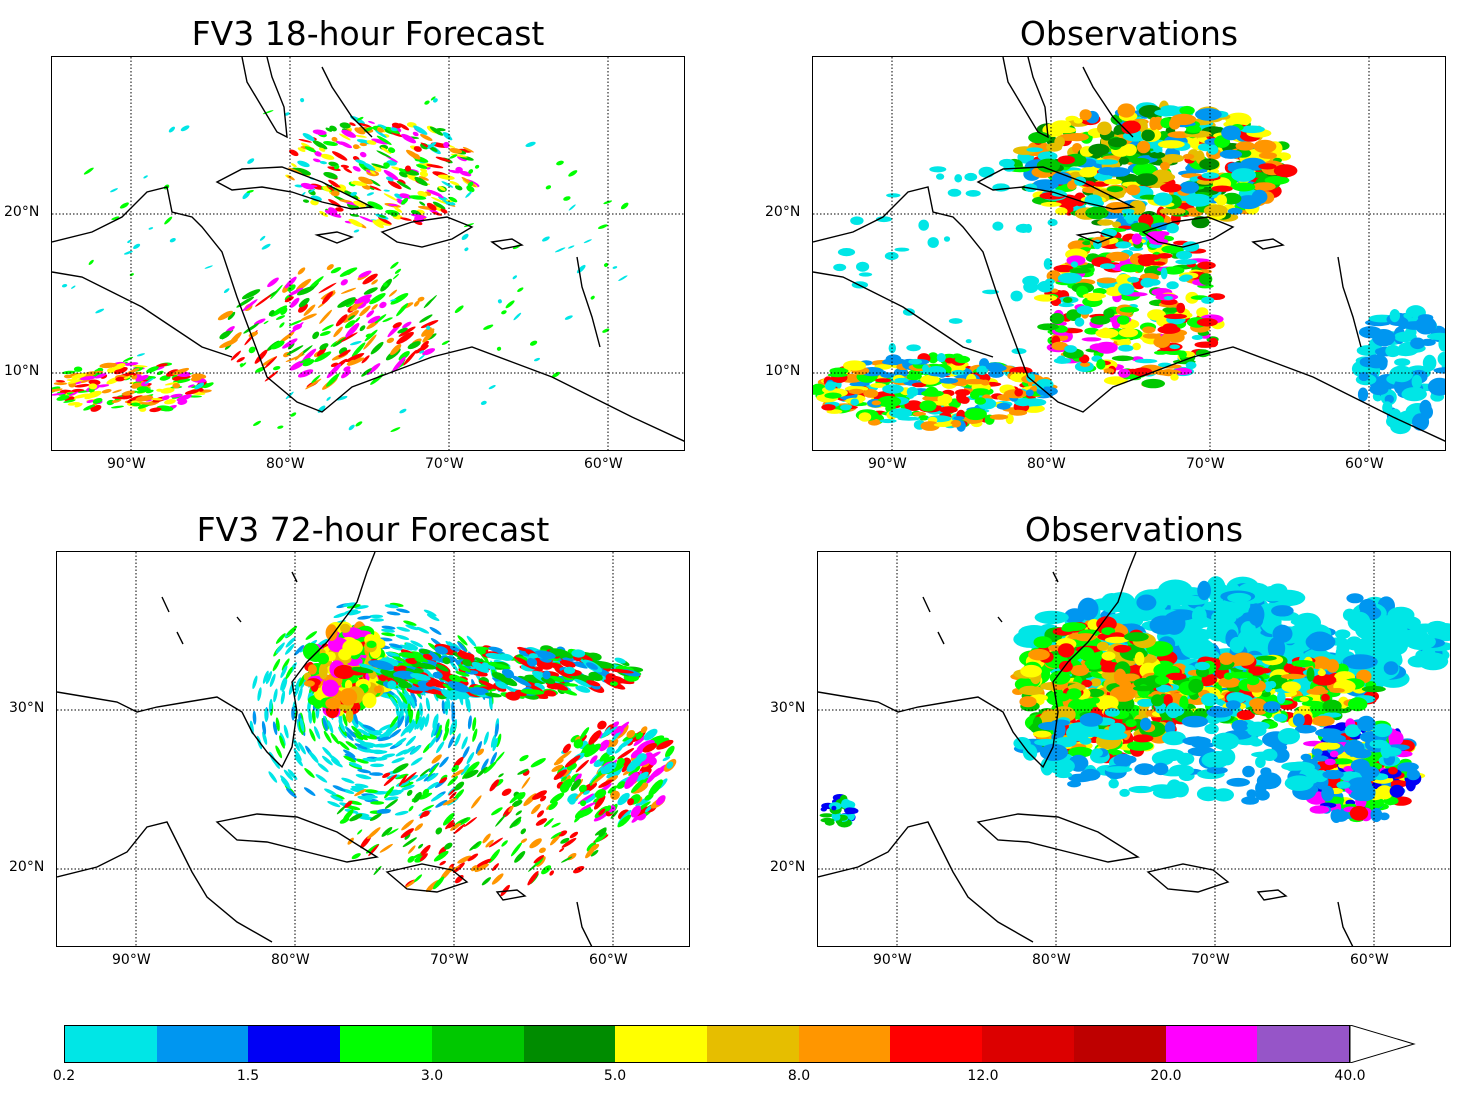  Describe the element at coordinates (373, 529) in the screenshot. I see `panel-title-fv3-72h: FV3 72-hour Forecast` at that location.